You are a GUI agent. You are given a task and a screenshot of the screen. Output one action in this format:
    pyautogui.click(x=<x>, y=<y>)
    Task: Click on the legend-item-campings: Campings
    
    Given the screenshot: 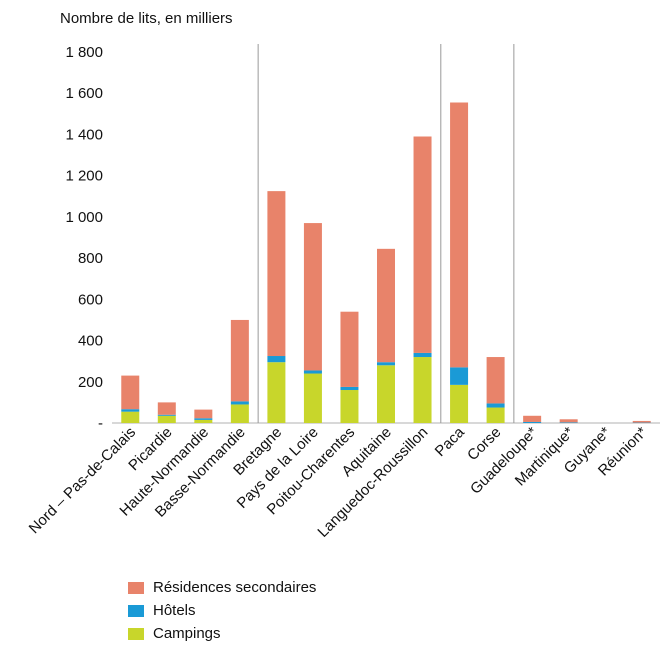 What is the action you would take?
    pyautogui.click(x=222, y=633)
    